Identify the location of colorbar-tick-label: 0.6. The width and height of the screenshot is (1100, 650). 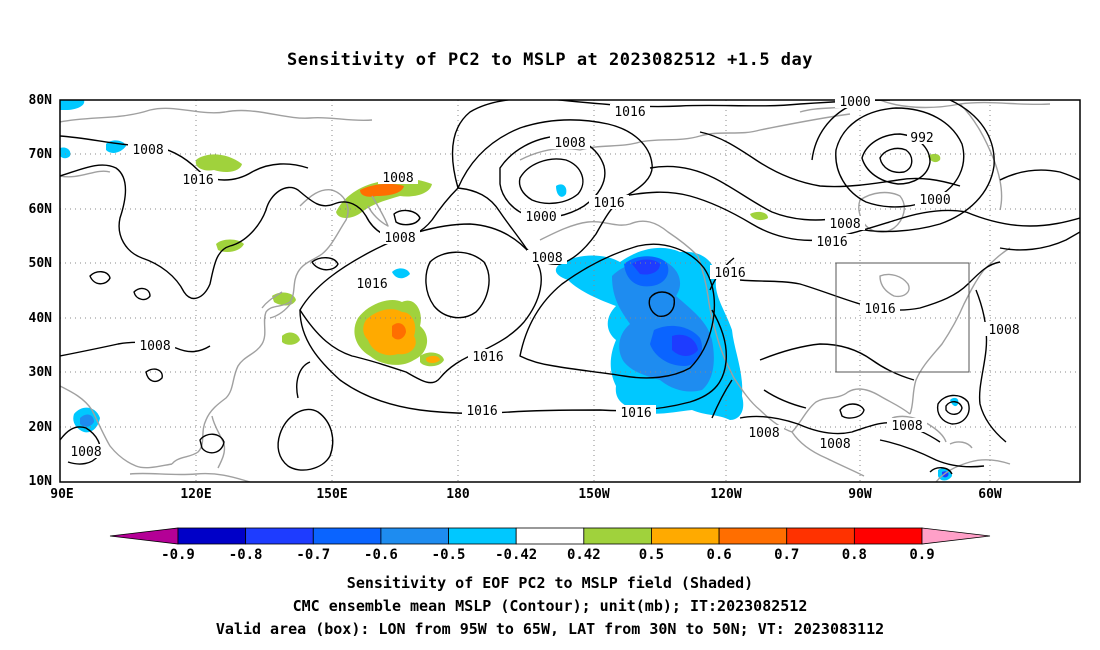
(718, 555).